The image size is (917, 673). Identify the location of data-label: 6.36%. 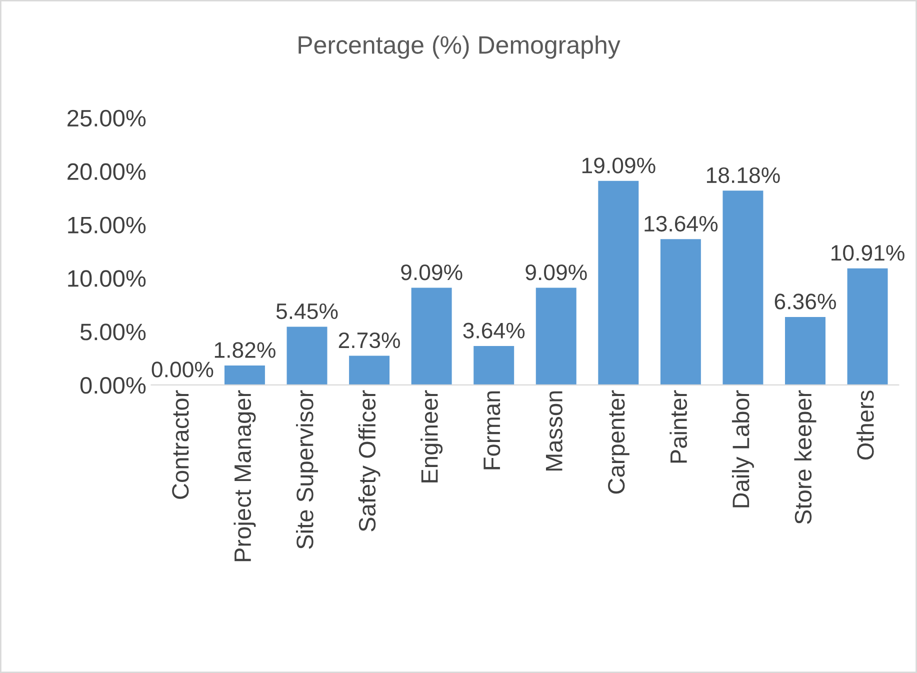
(805, 302).